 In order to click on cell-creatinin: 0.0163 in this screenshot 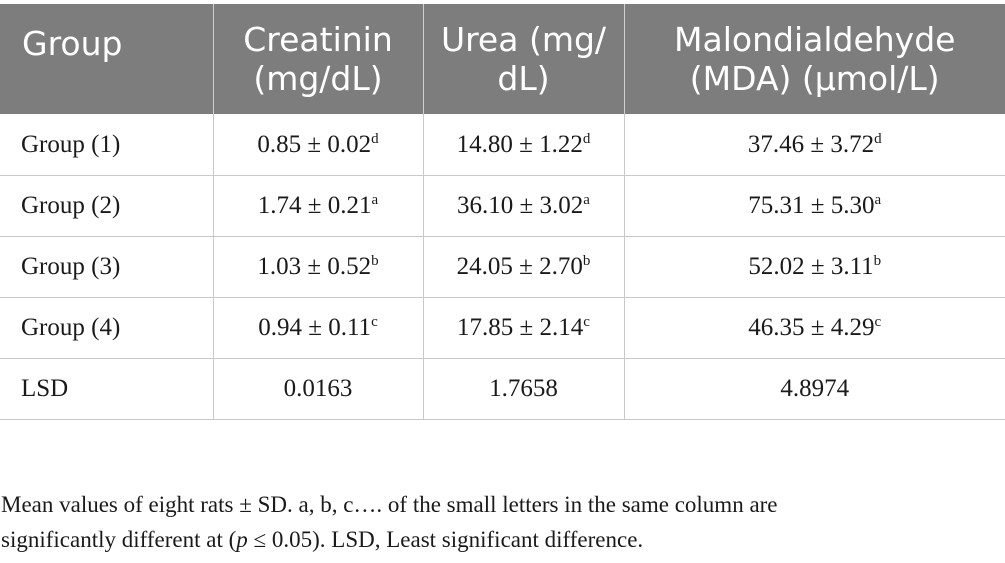, I will do `click(318, 389)`.